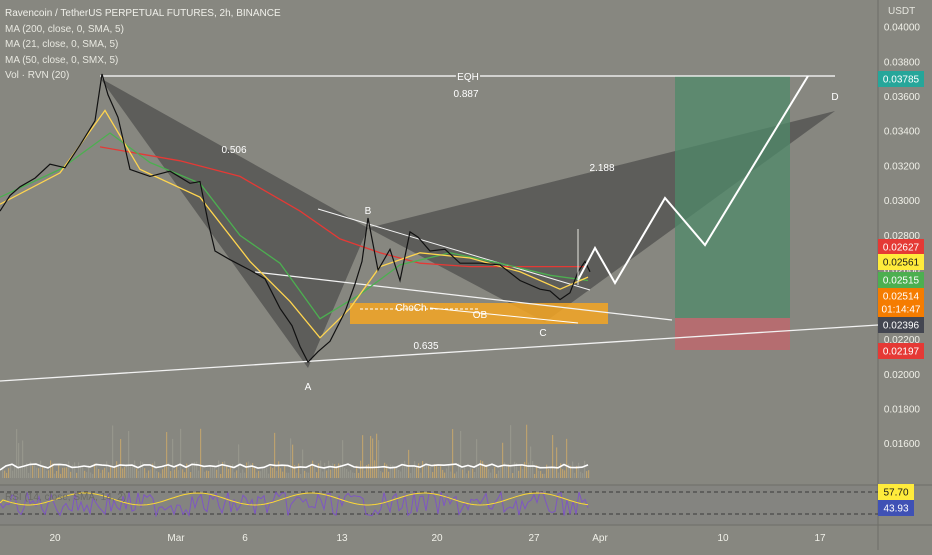 This screenshot has height=555, width=932. I want to click on currency-label: USDT, so click(902, 11).